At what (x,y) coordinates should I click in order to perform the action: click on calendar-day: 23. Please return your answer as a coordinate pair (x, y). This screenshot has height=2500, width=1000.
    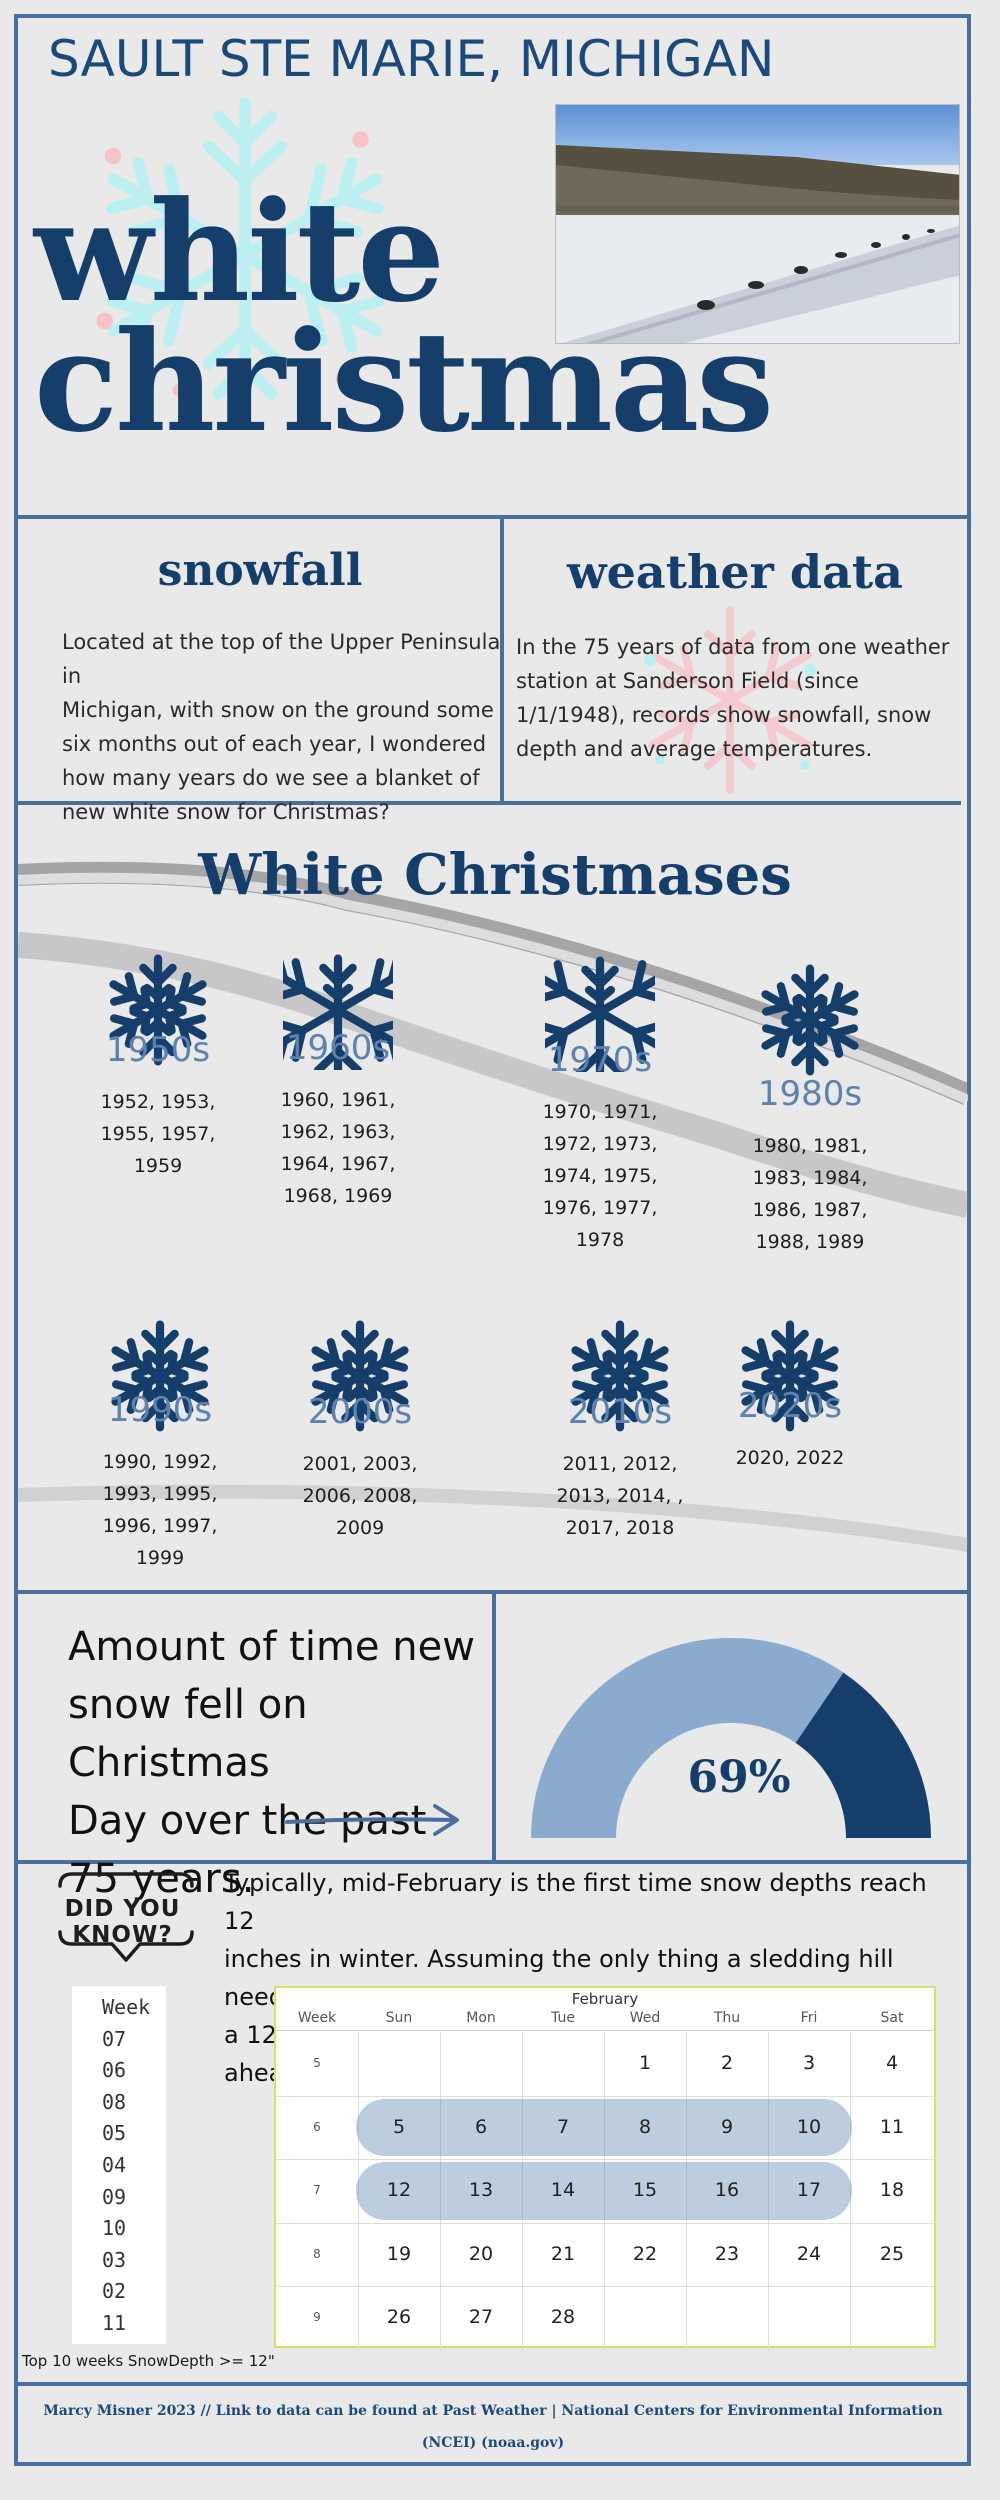
    Looking at the image, I should click on (727, 2253).